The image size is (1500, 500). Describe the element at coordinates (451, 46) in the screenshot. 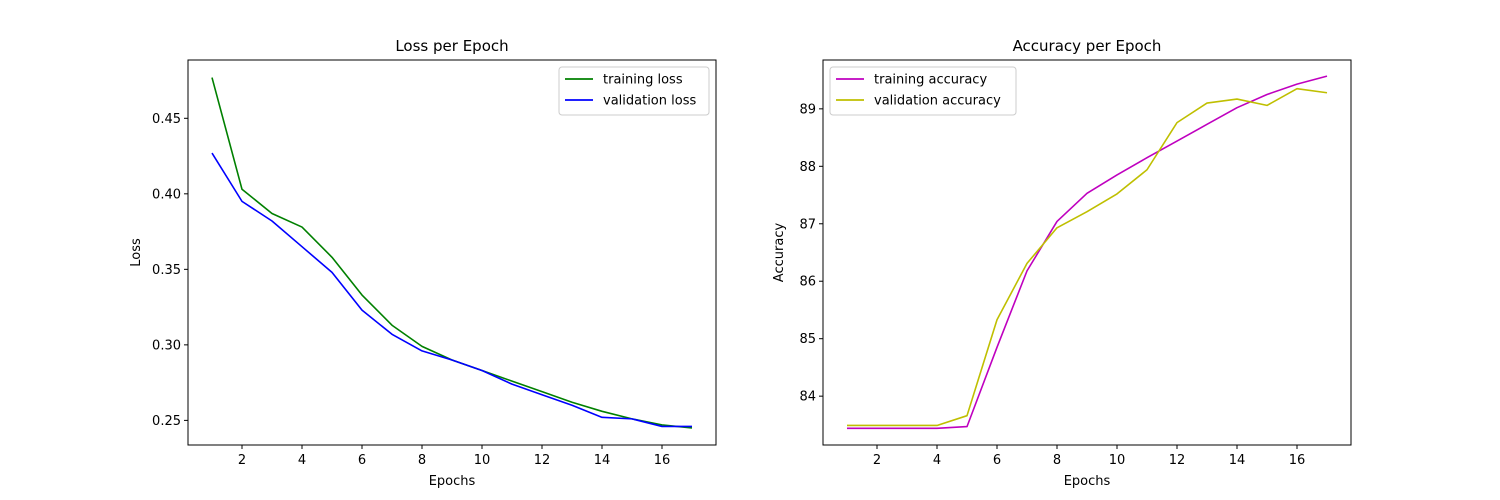

I see `chart-title: Loss per Epoch` at that location.